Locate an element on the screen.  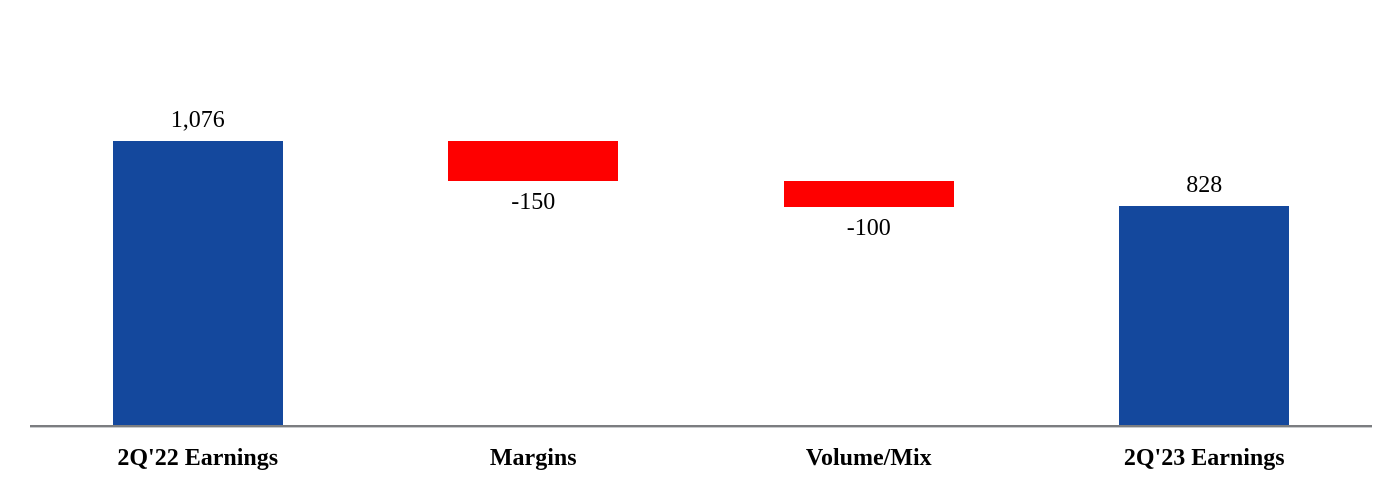
bar-value-label-2q-22-earnings: 1,076 is located at coordinates (197, 120).